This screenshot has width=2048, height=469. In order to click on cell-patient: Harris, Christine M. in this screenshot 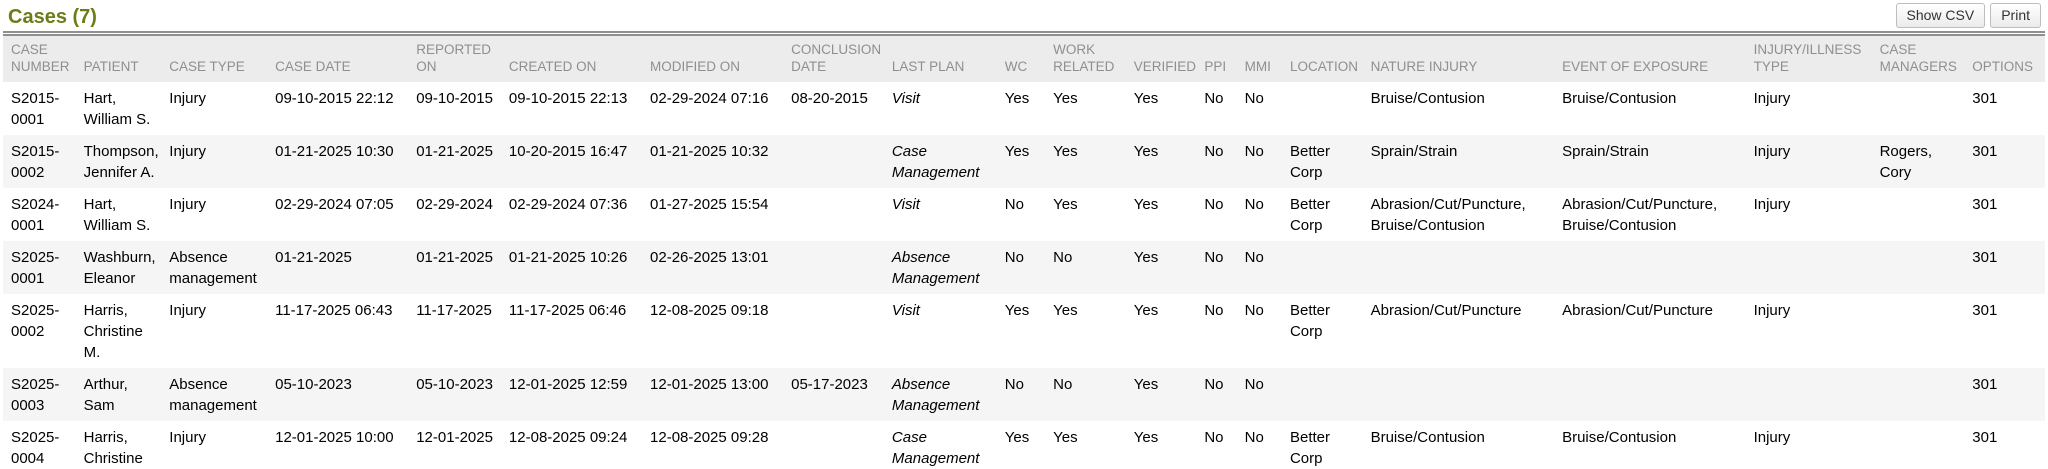, I will do `click(126, 445)`.